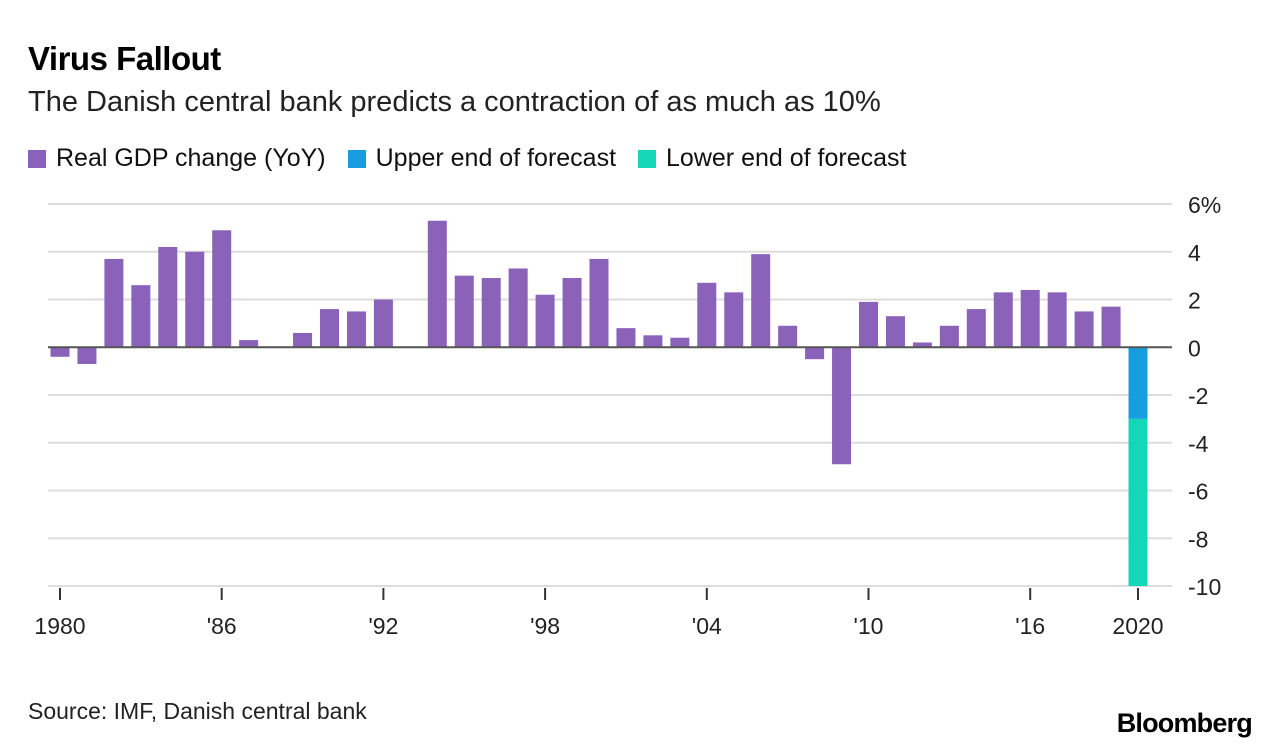 This screenshot has width=1280, height=750. What do you see at coordinates (869, 626) in the screenshot?
I see `x-tick-label: '10` at bounding box center [869, 626].